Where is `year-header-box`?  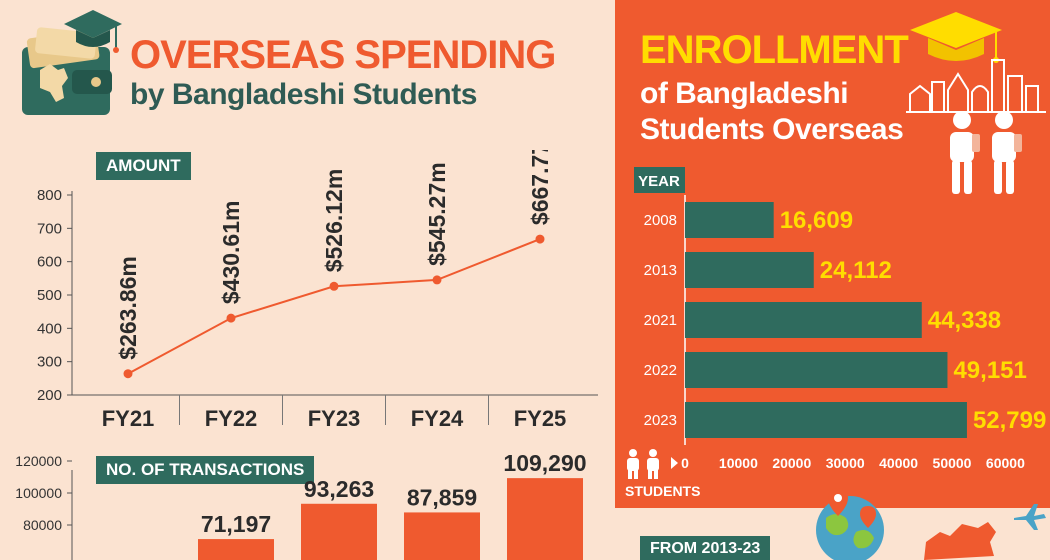 year-header-box is located at coordinates (659, 180).